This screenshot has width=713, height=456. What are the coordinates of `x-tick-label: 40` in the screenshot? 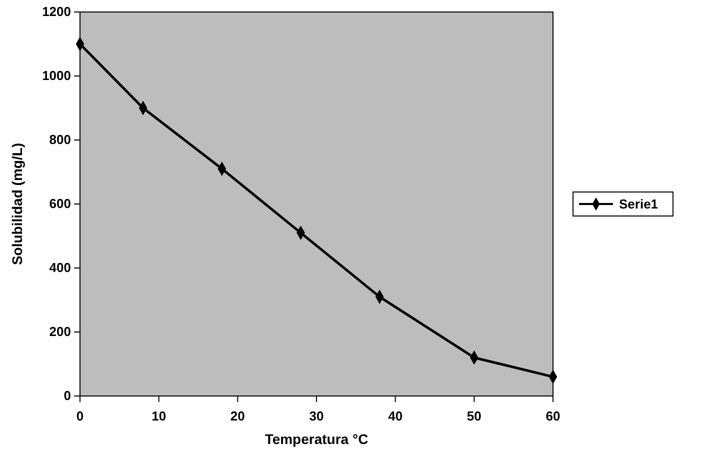 It's located at (395, 416).